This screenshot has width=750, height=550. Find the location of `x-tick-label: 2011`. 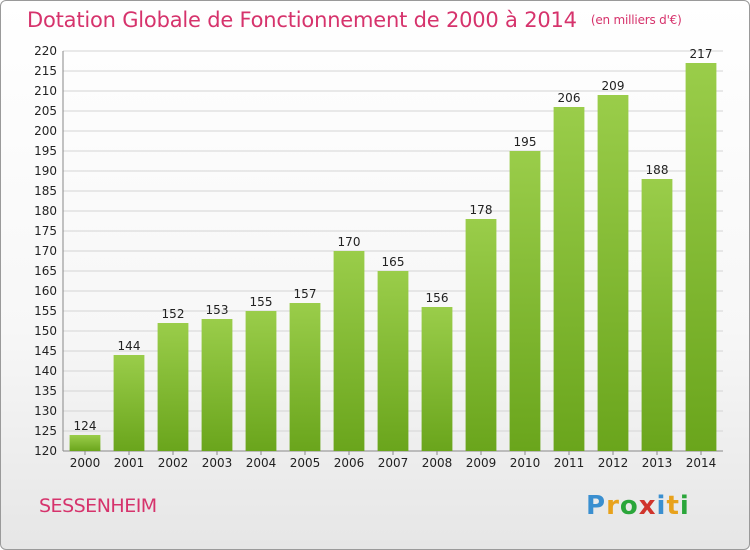

x-tick-label: 2011 is located at coordinates (569, 463).